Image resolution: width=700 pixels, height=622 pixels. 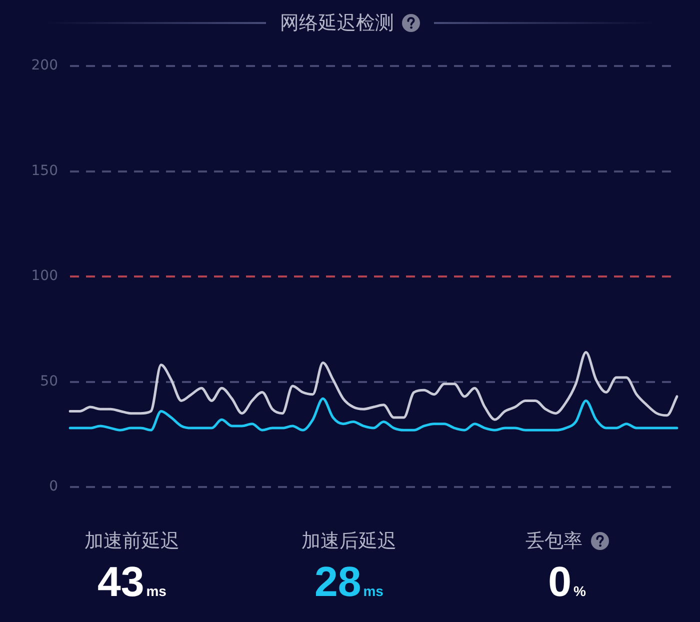 I want to click on chart-title: 网络延迟检测, so click(x=337, y=23).